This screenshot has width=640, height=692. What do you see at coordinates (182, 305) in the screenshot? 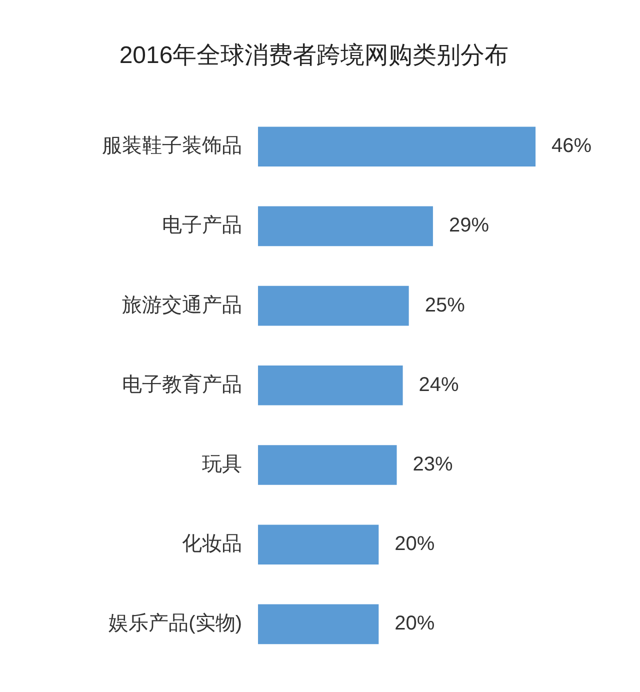
I see `y-tick-label: 旅游交通产品` at bounding box center [182, 305].